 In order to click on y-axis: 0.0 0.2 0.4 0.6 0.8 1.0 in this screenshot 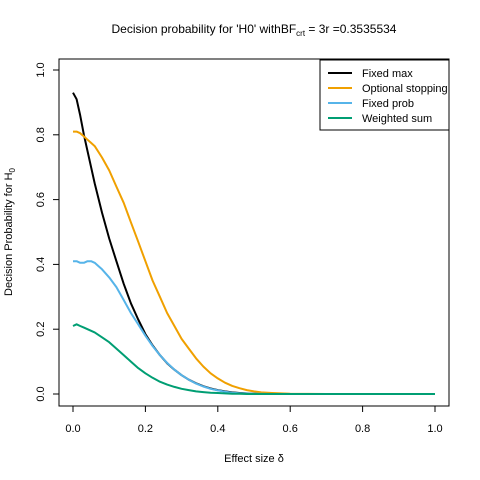, I will do `click(47, 232)`.